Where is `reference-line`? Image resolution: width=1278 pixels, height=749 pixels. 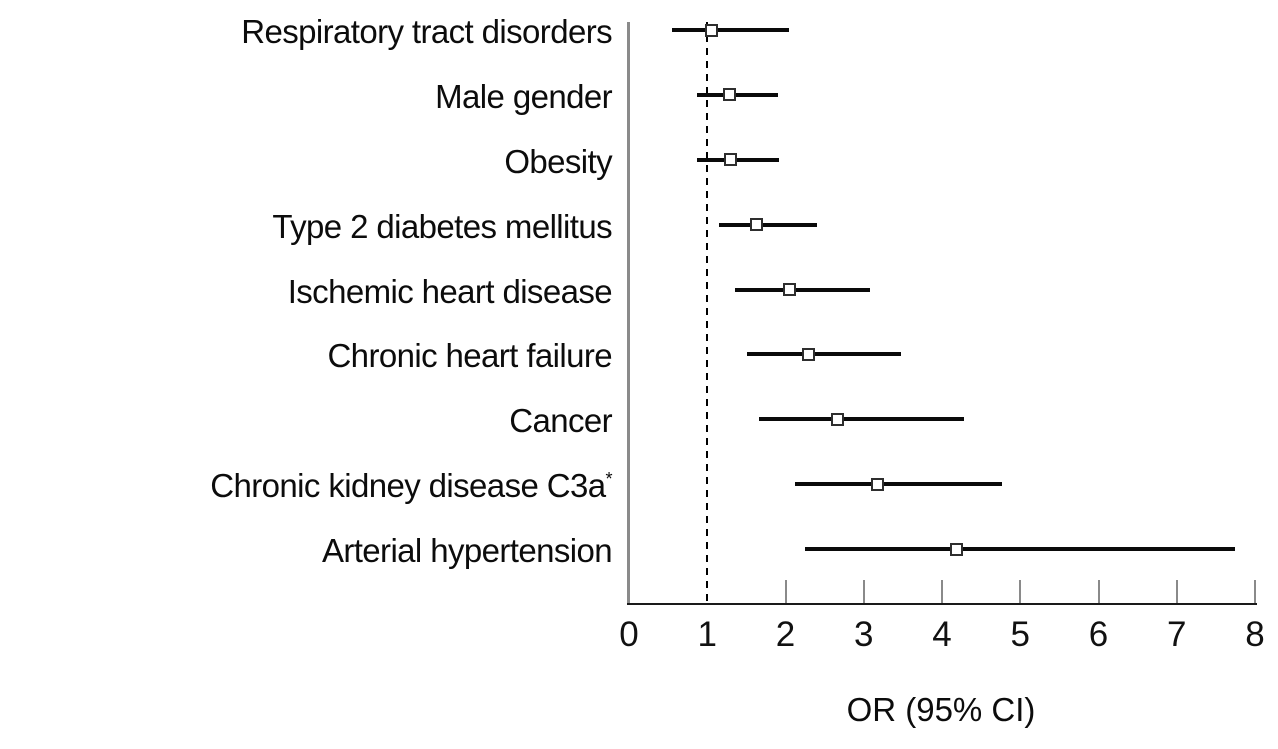 reference-line is located at coordinates (707, 312).